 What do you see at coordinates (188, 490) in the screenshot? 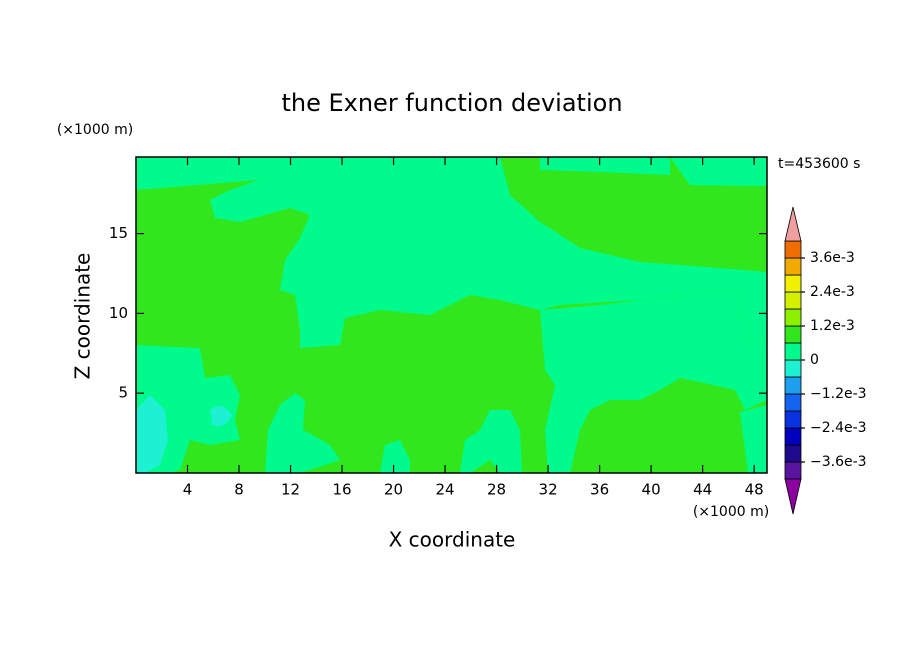
I see `x-tick-label: 4` at bounding box center [188, 490].